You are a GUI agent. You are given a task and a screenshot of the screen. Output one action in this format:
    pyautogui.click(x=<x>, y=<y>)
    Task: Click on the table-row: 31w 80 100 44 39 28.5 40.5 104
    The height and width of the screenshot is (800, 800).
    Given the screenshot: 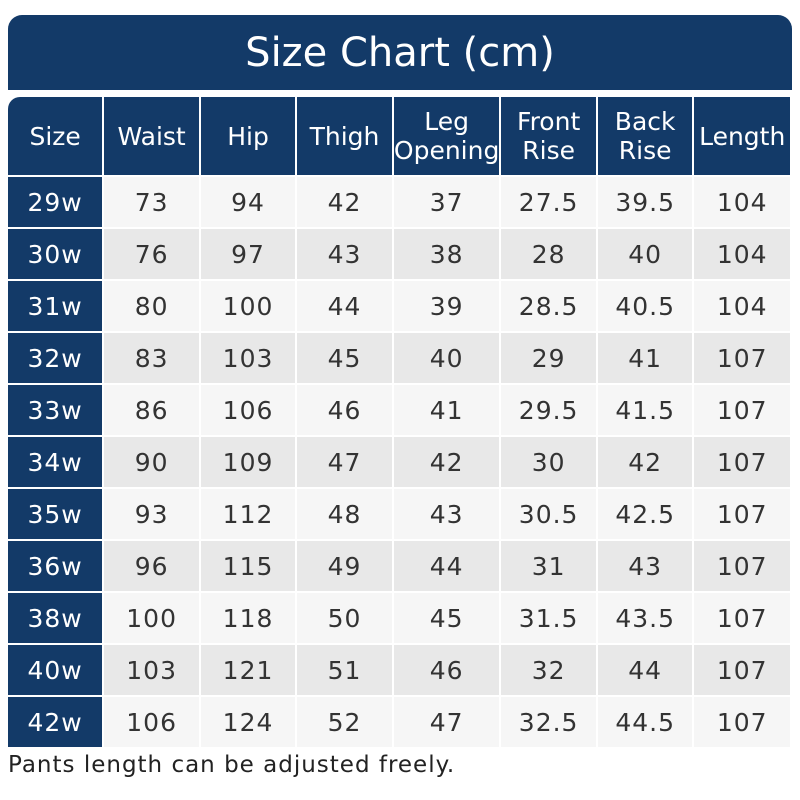 What is the action you would take?
    pyautogui.click(x=399, y=306)
    